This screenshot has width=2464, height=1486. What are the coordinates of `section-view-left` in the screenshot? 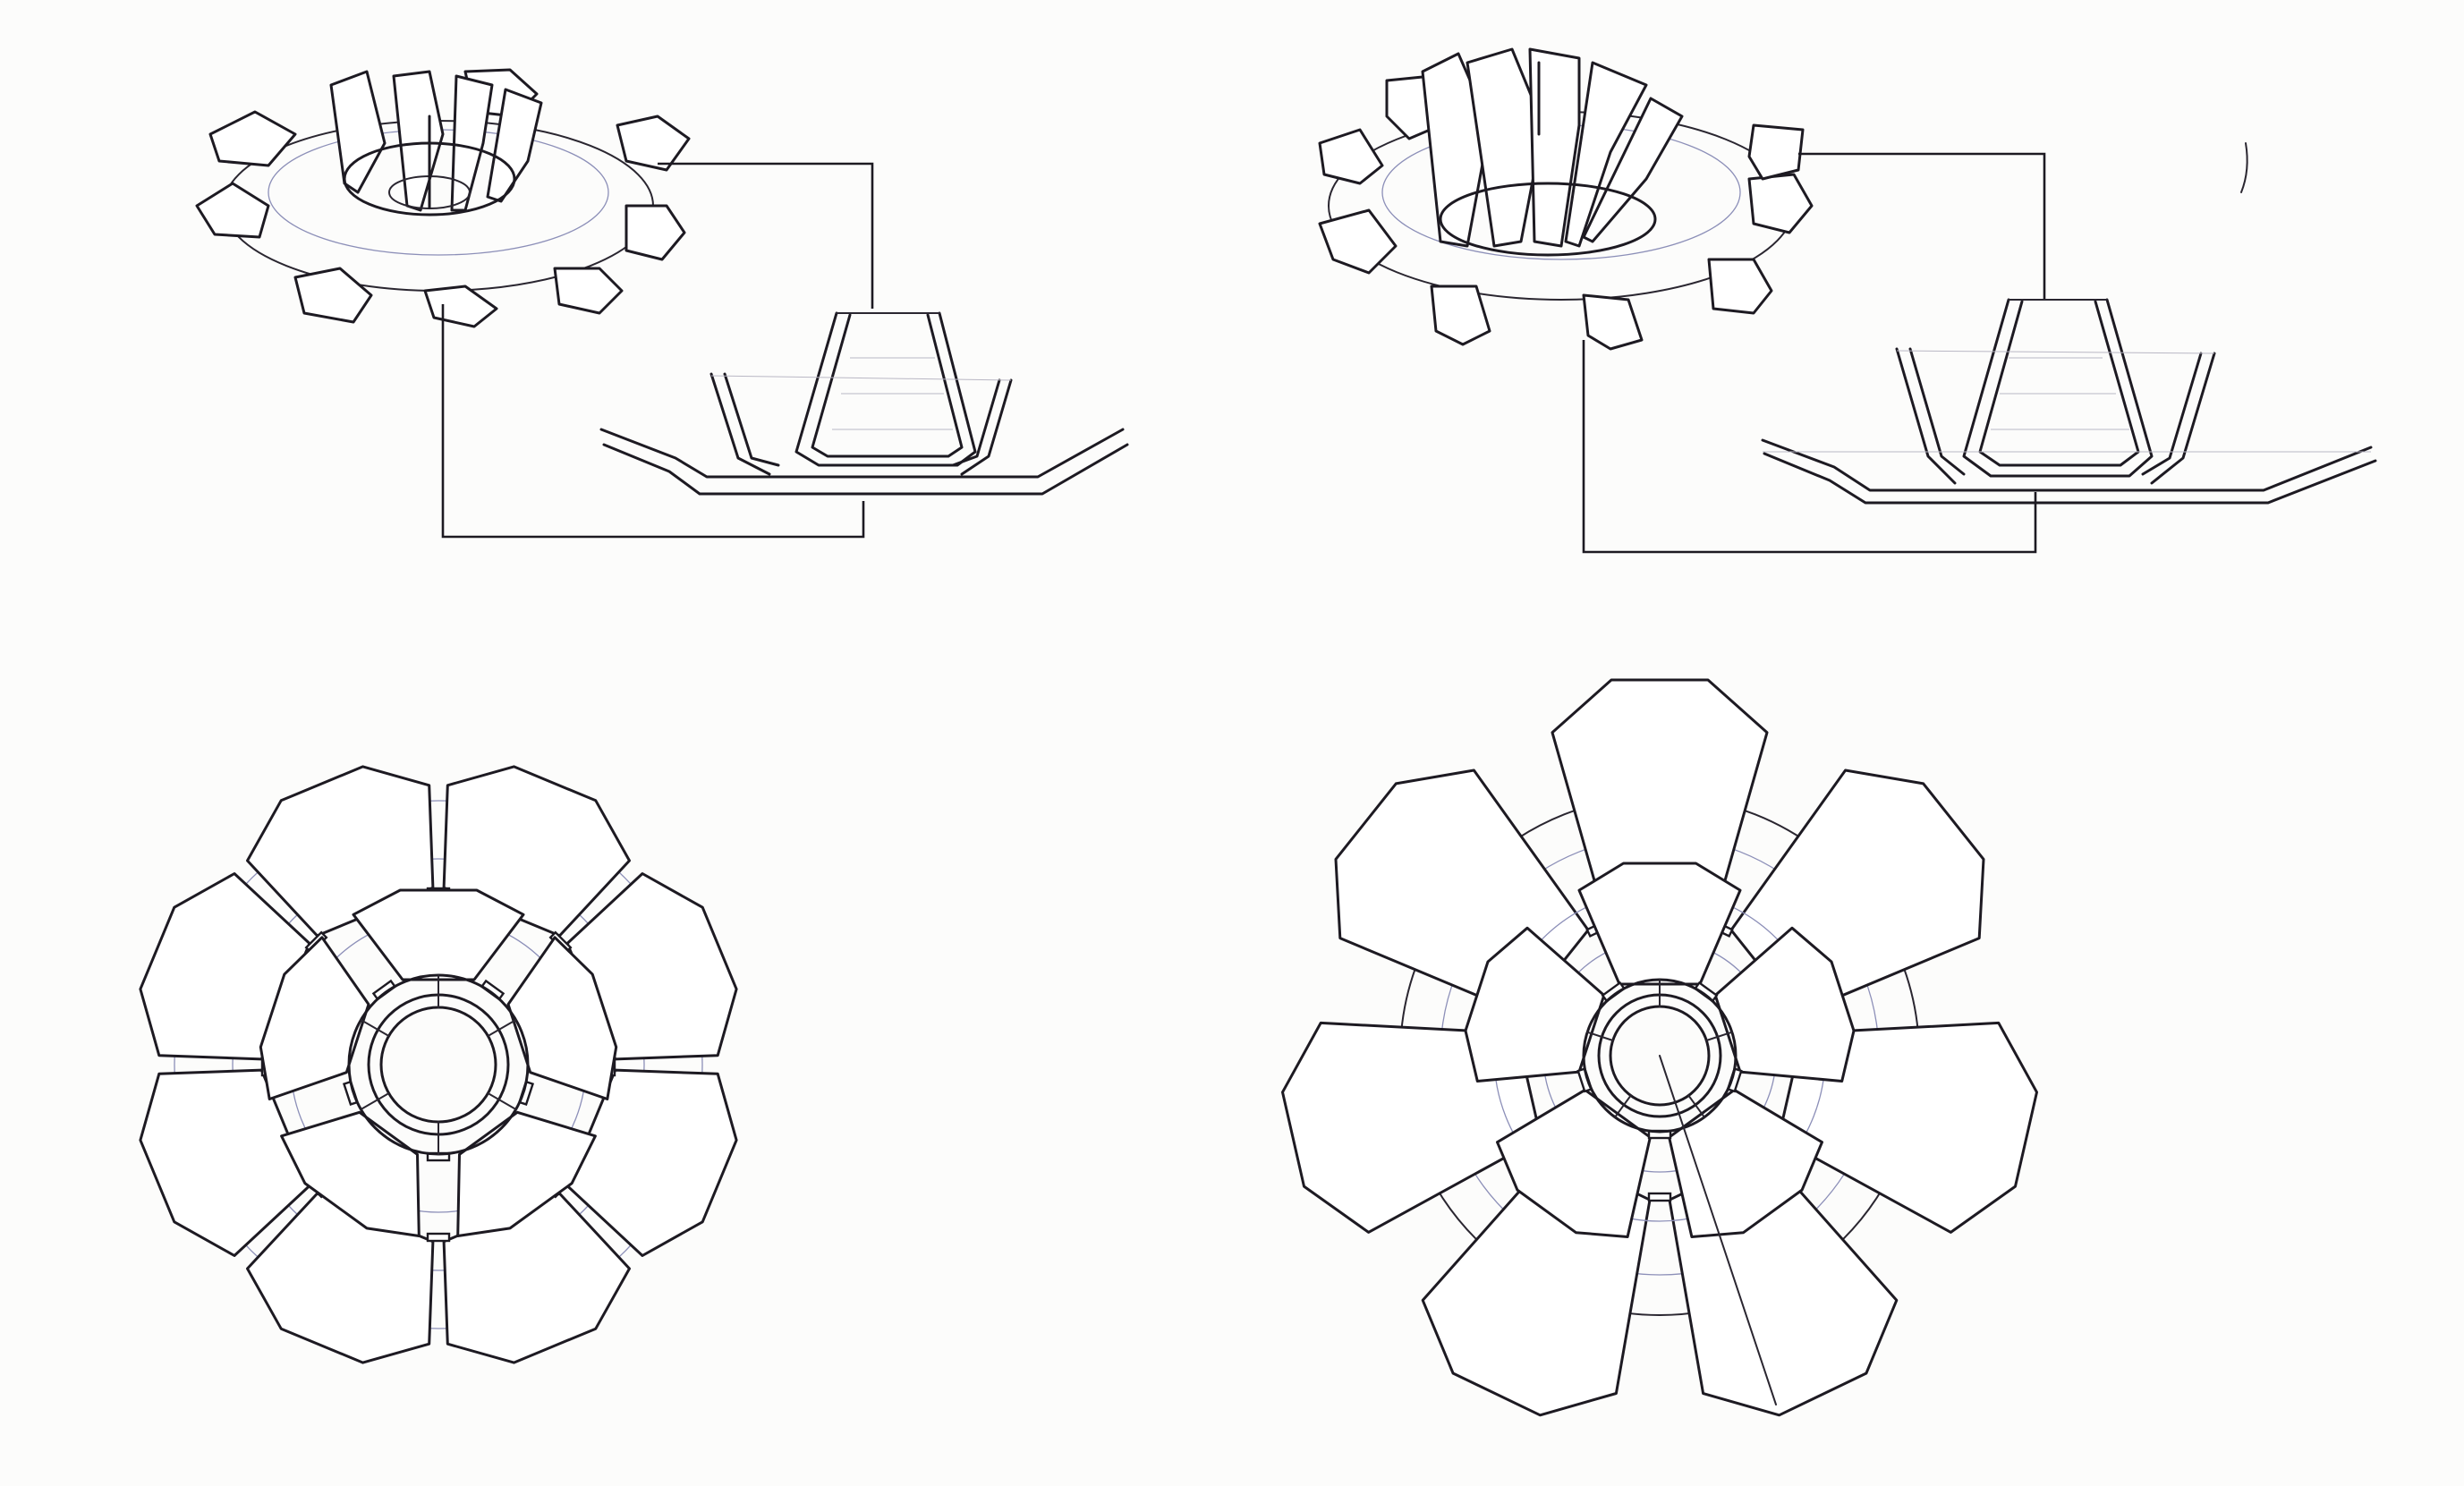 It's located at (864, 403).